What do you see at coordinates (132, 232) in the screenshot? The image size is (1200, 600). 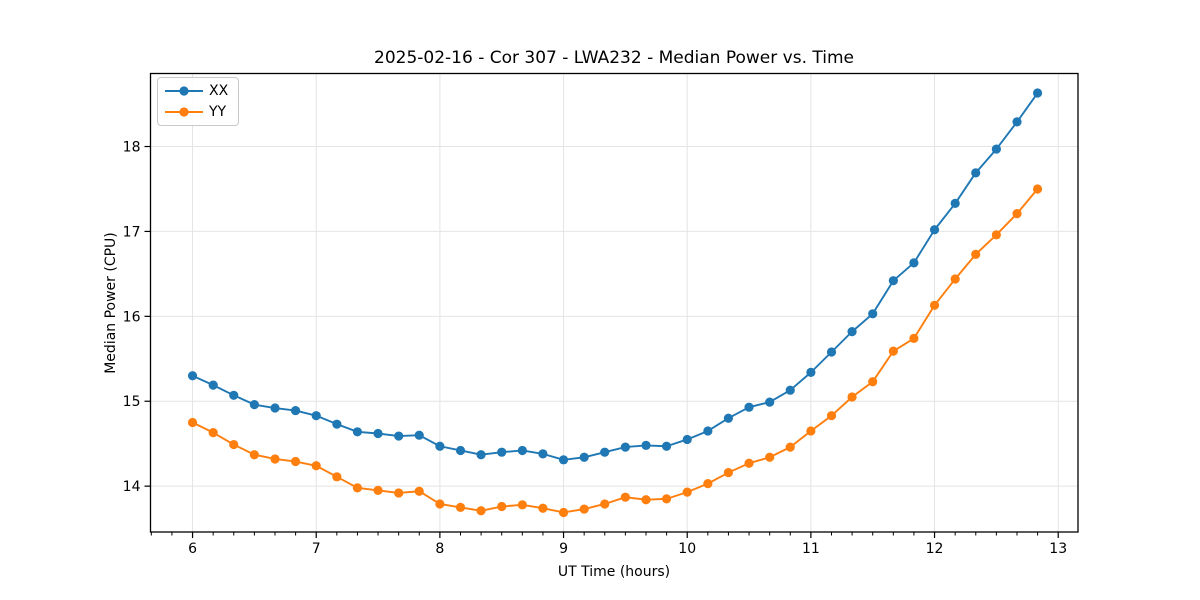 I see `y-tick-label: 17` at bounding box center [132, 232].